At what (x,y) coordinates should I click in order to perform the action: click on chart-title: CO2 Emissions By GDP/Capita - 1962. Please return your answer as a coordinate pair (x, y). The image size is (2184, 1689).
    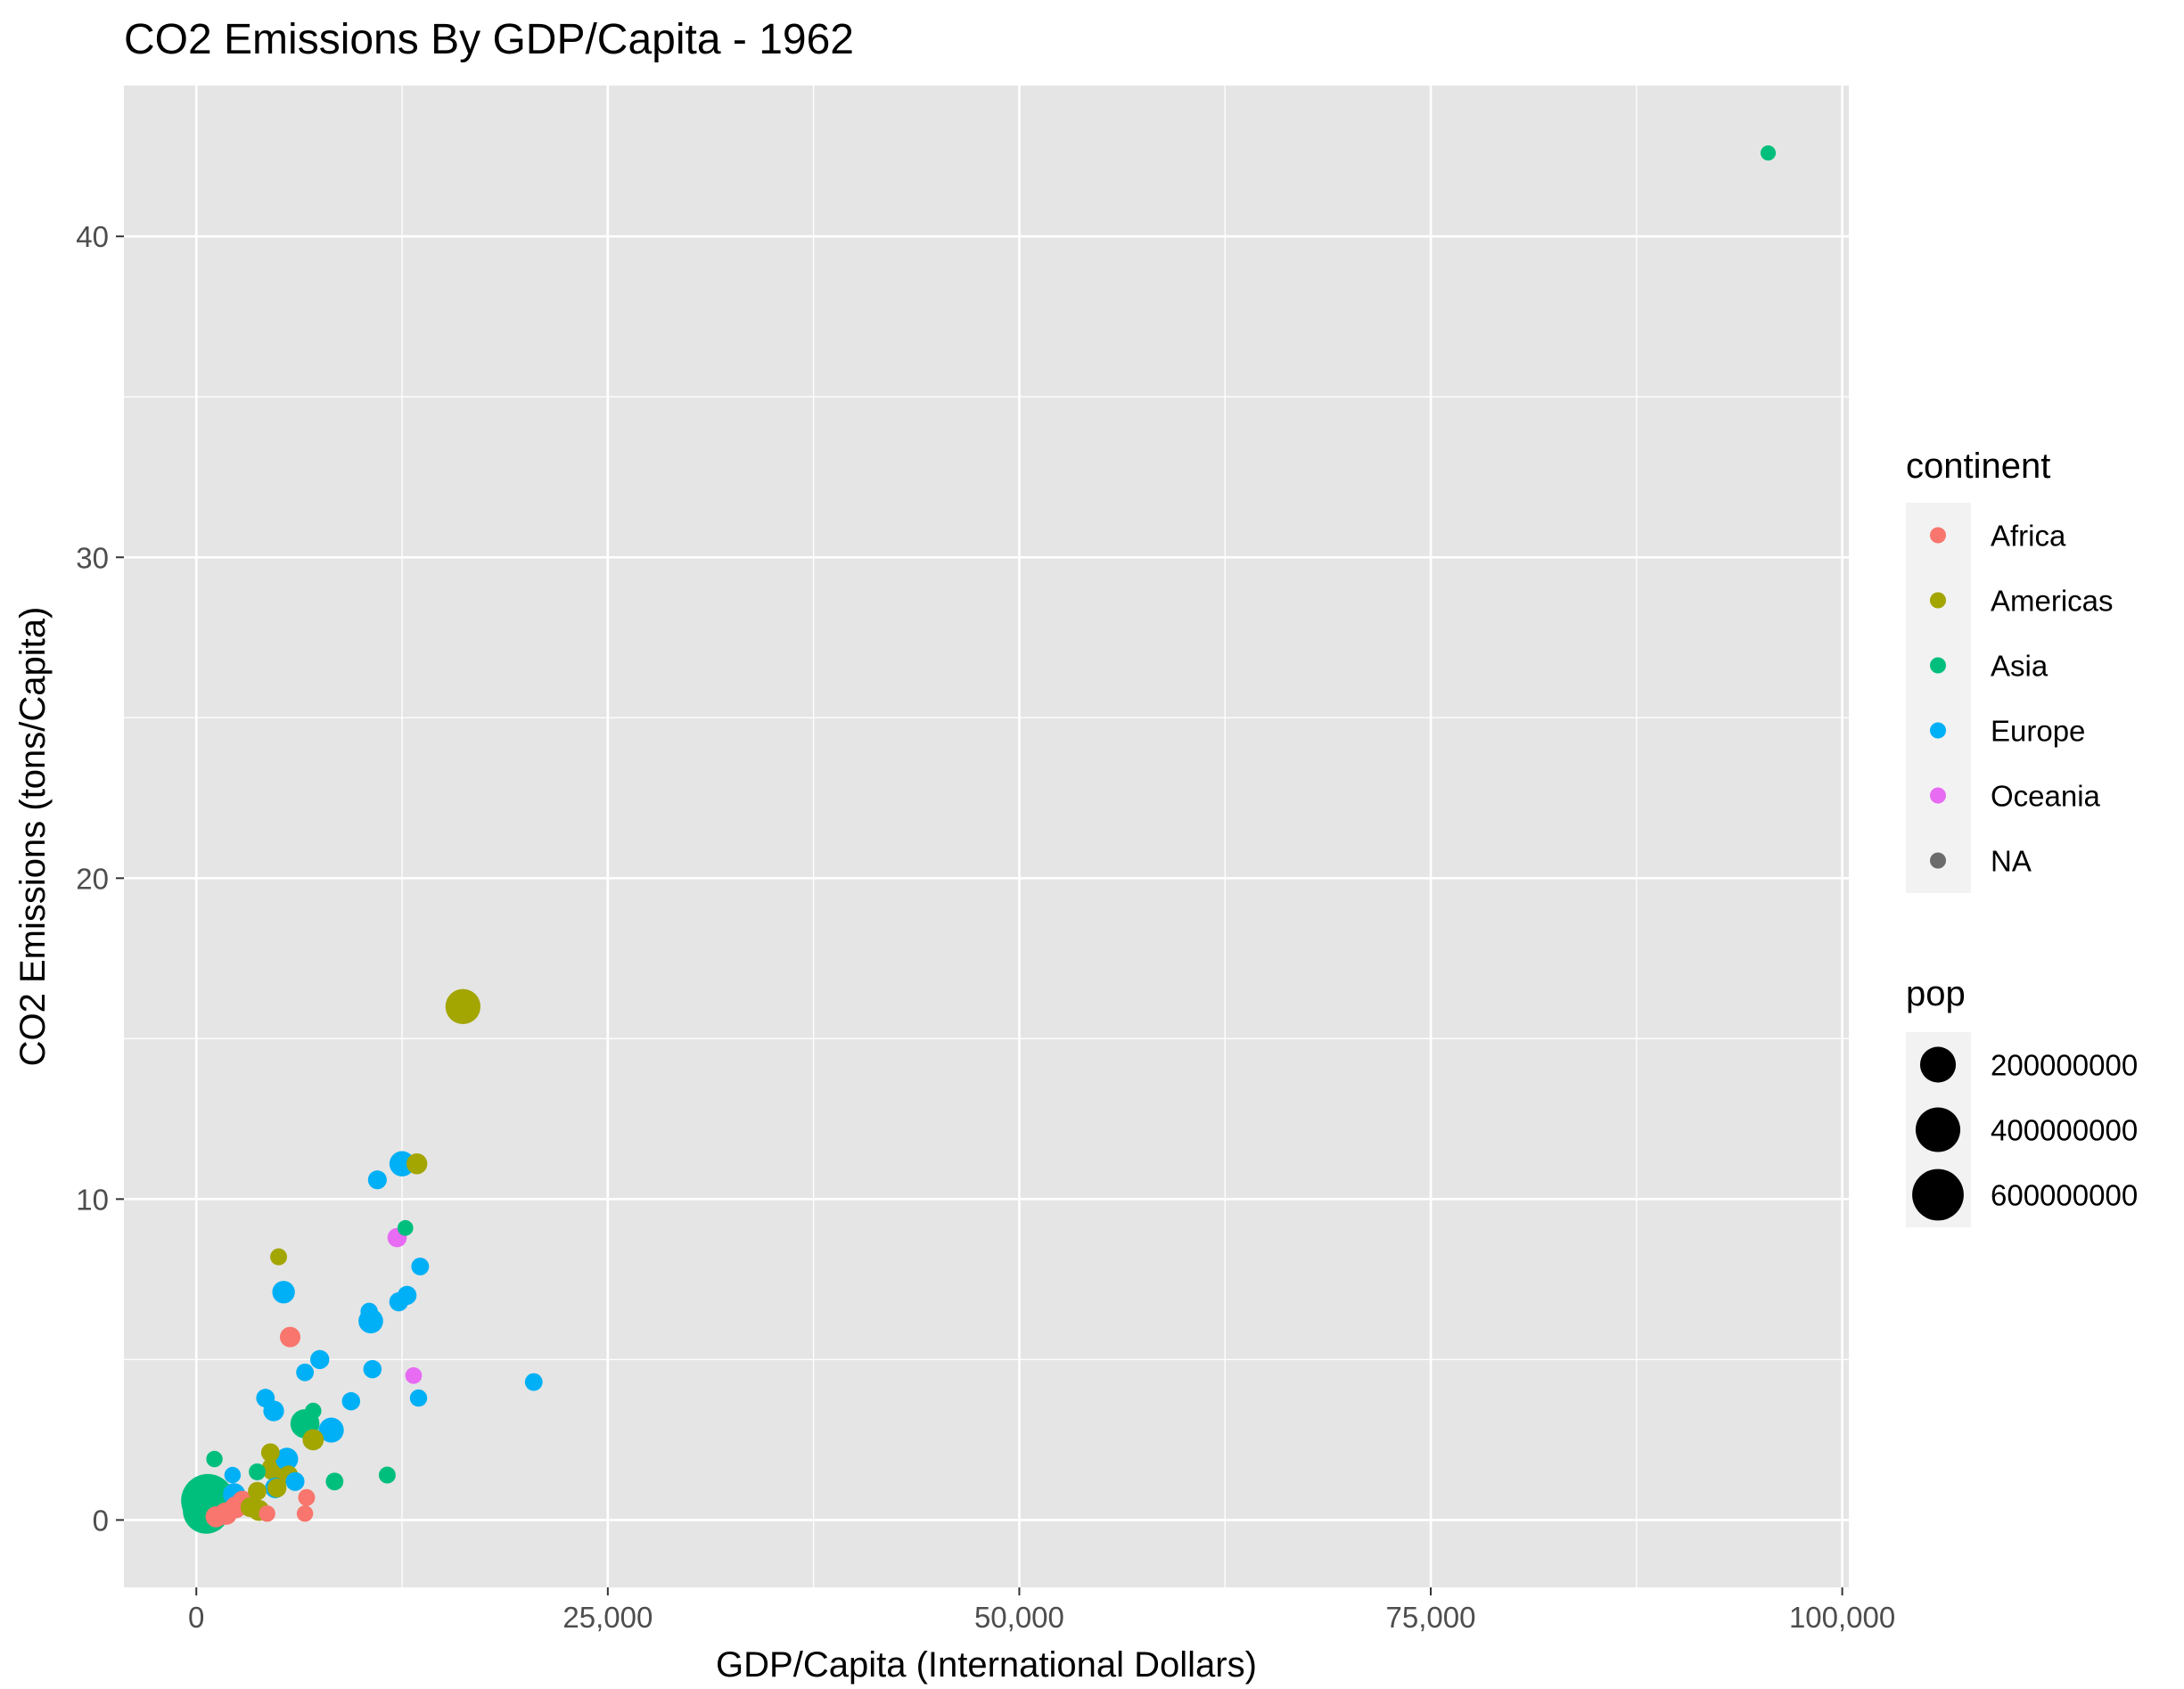
    Looking at the image, I should click on (489, 39).